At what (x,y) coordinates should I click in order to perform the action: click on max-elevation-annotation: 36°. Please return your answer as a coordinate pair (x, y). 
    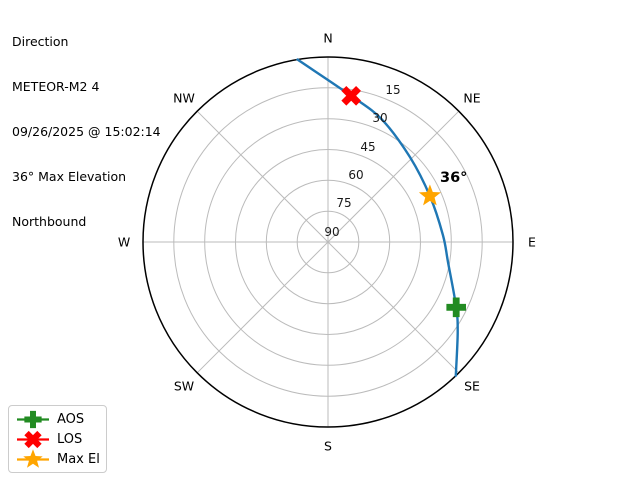
    Looking at the image, I should click on (454, 178).